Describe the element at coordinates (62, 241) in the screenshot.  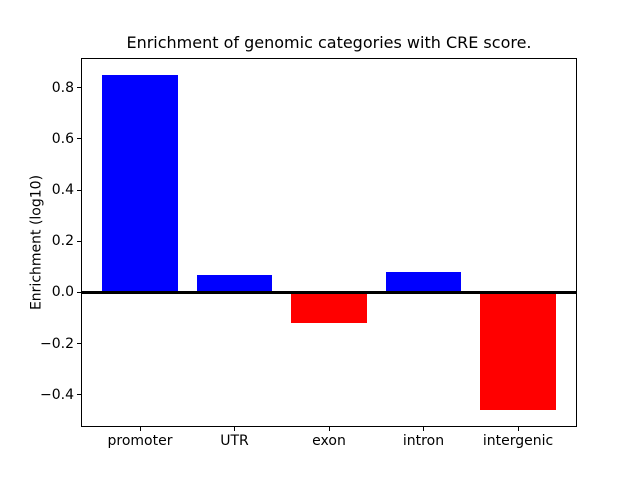
I see `y-tick-label: 0.2` at that location.